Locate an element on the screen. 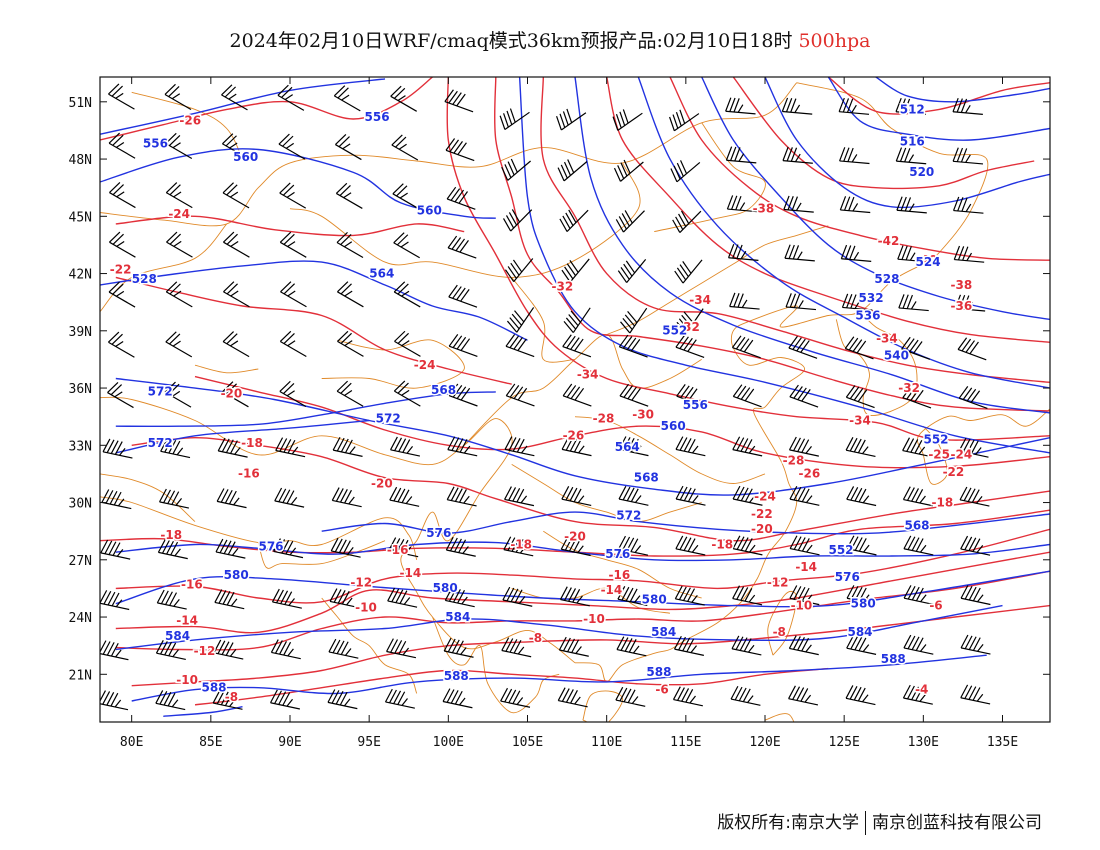  height-contour-label: 564 is located at coordinates (627, 447).